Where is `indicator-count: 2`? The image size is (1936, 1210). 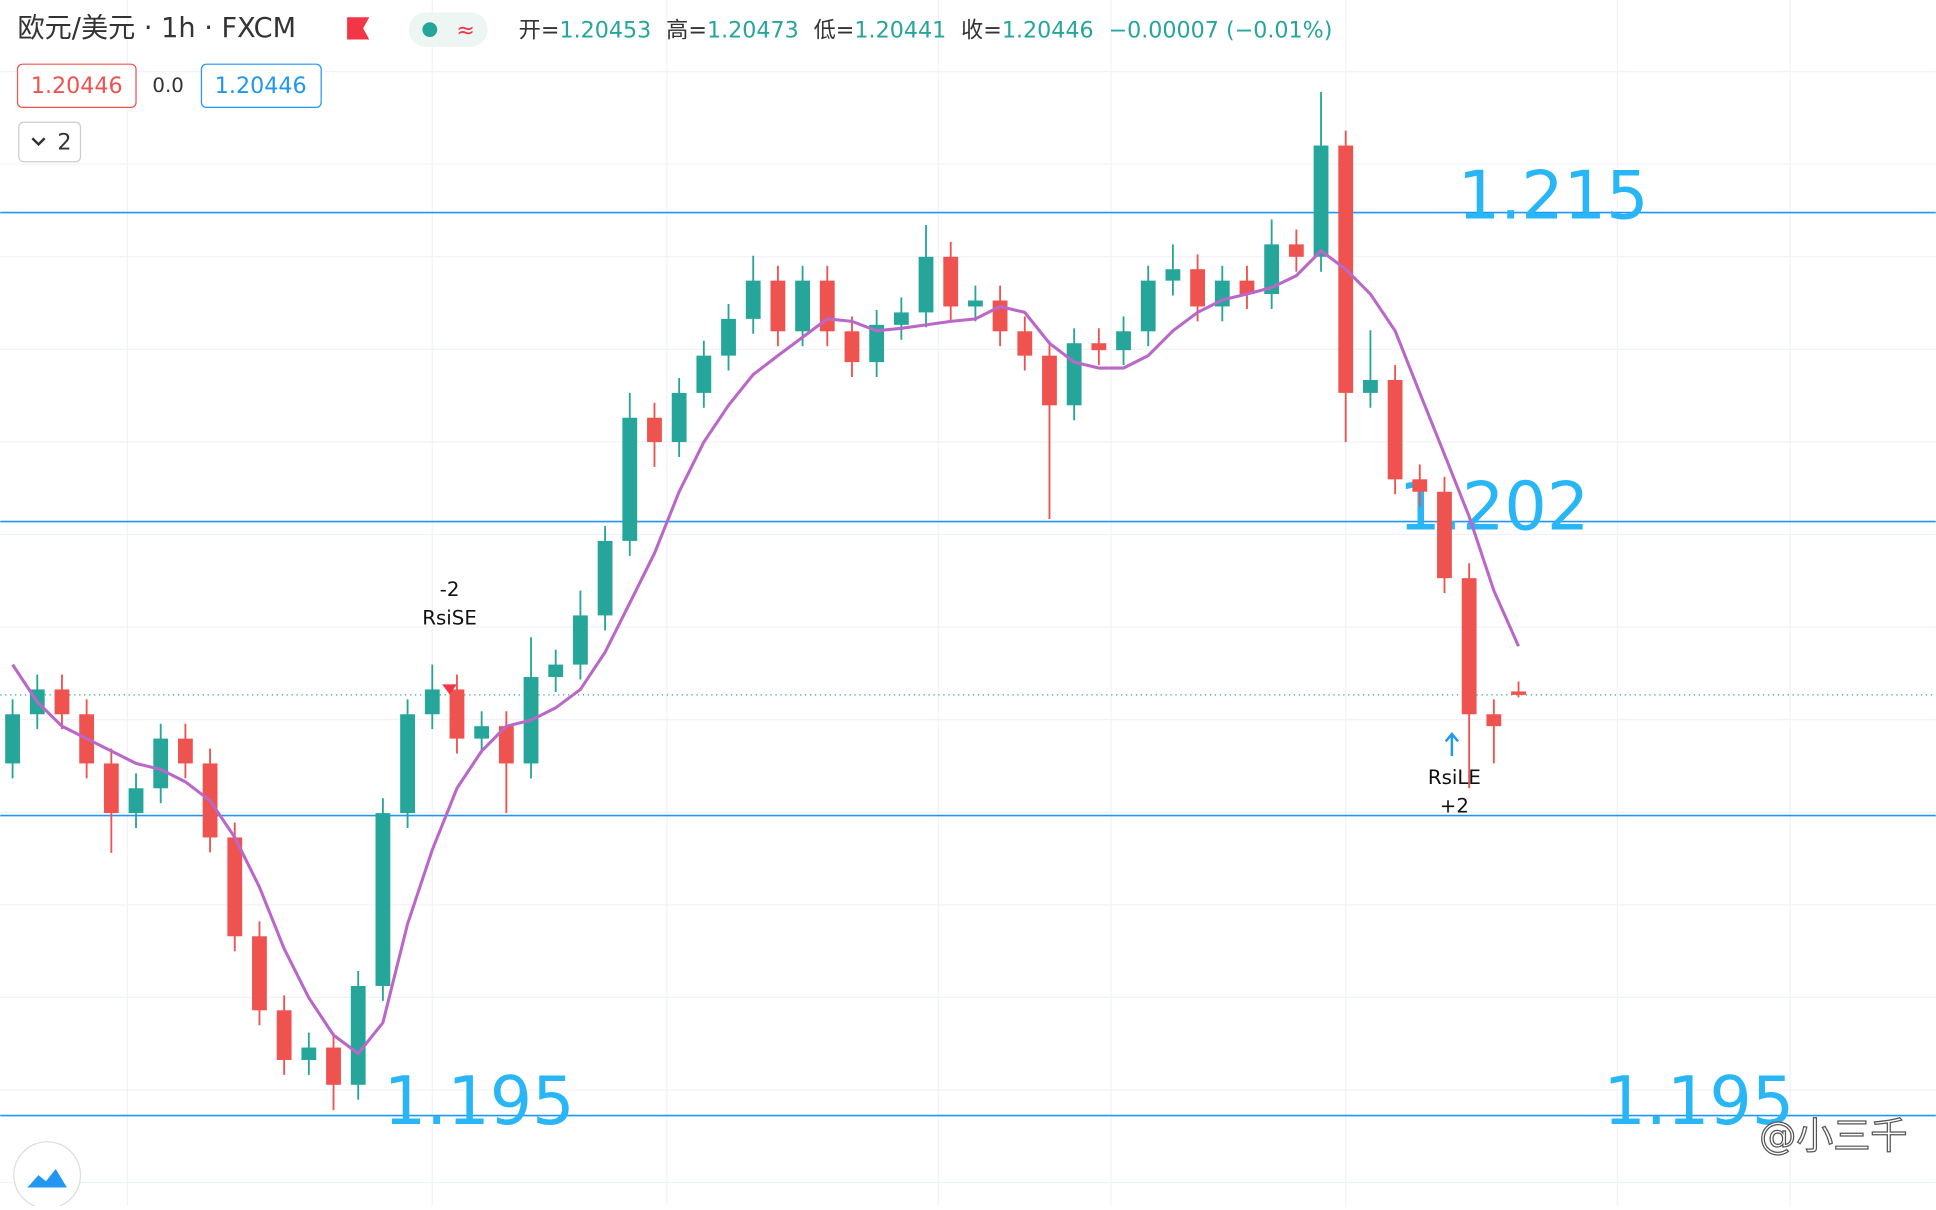 indicator-count: 2 is located at coordinates (64, 143).